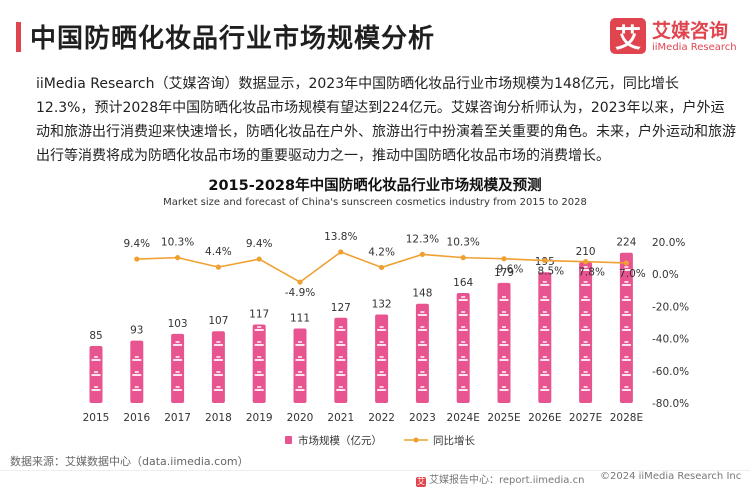  I want to click on bar-value-label: 148, so click(422, 294).